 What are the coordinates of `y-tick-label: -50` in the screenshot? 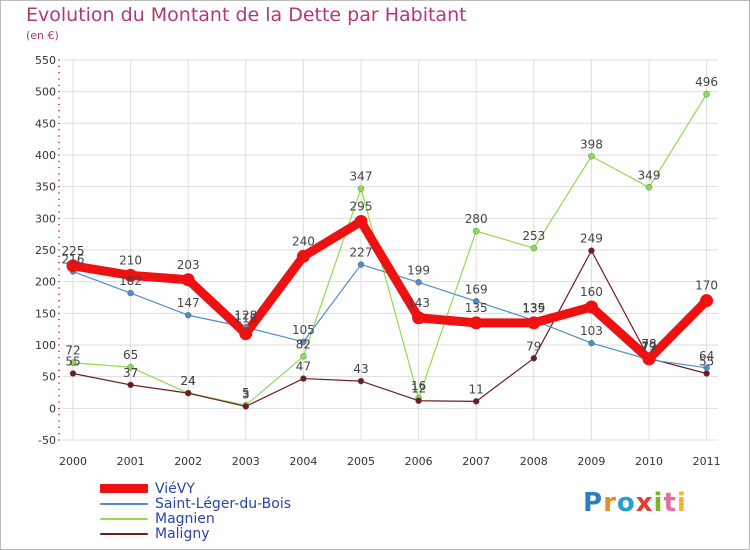 It's located at (47, 440).